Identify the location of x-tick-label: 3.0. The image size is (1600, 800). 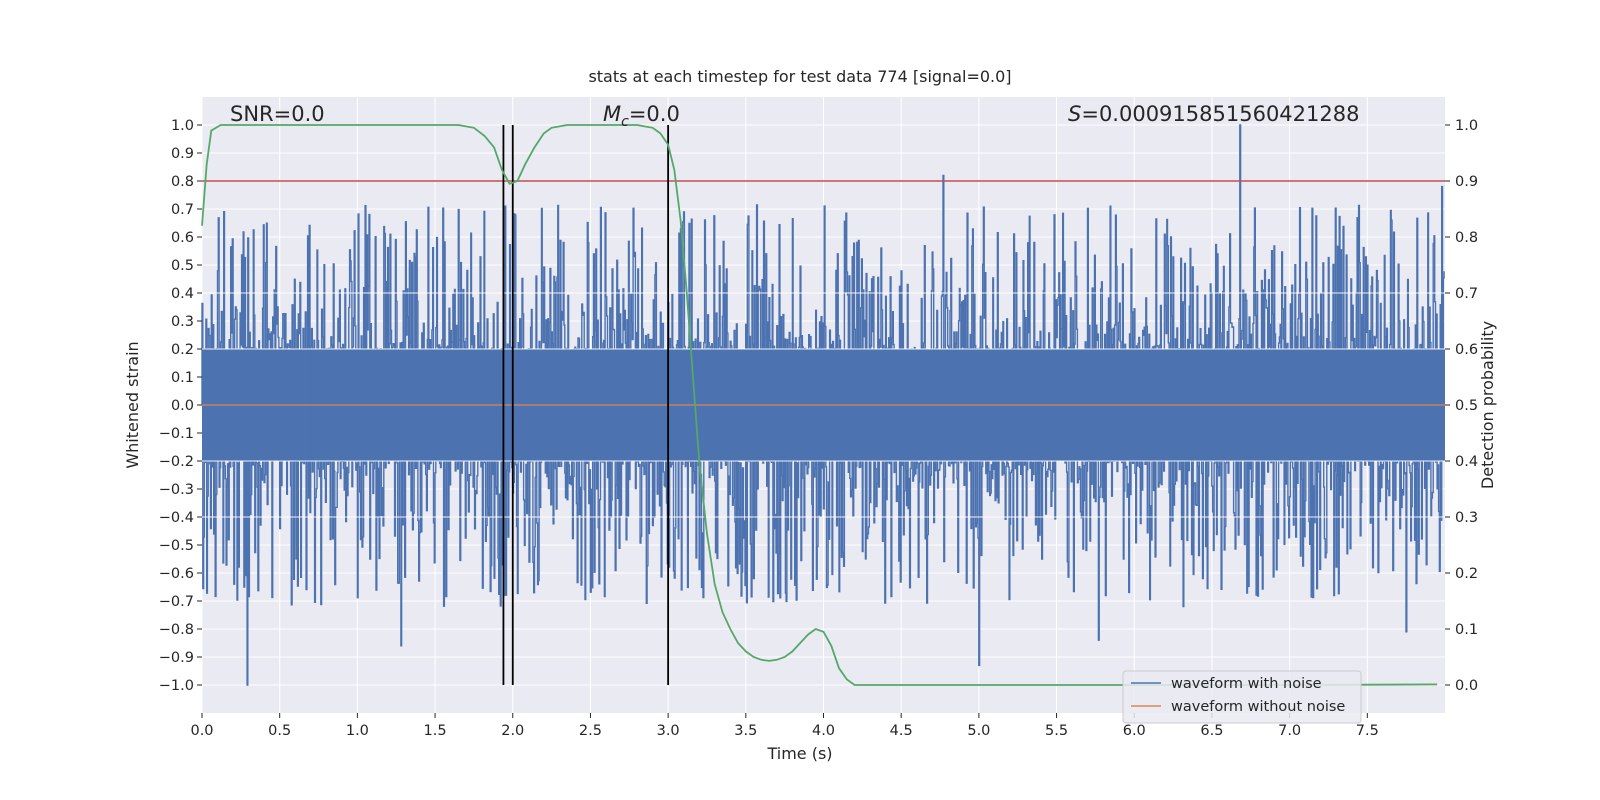
(668, 731).